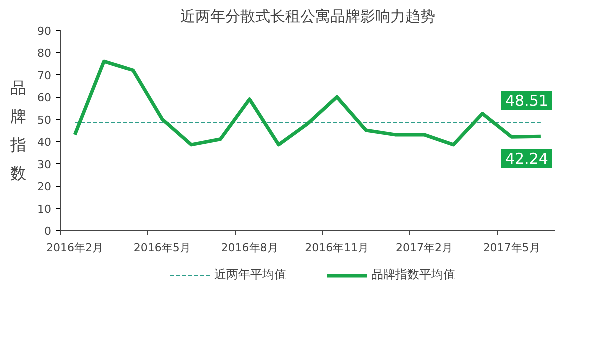 The height and width of the screenshot is (355, 600). I want to click on x-tick-label: 2016年5月, so click(162, 248).